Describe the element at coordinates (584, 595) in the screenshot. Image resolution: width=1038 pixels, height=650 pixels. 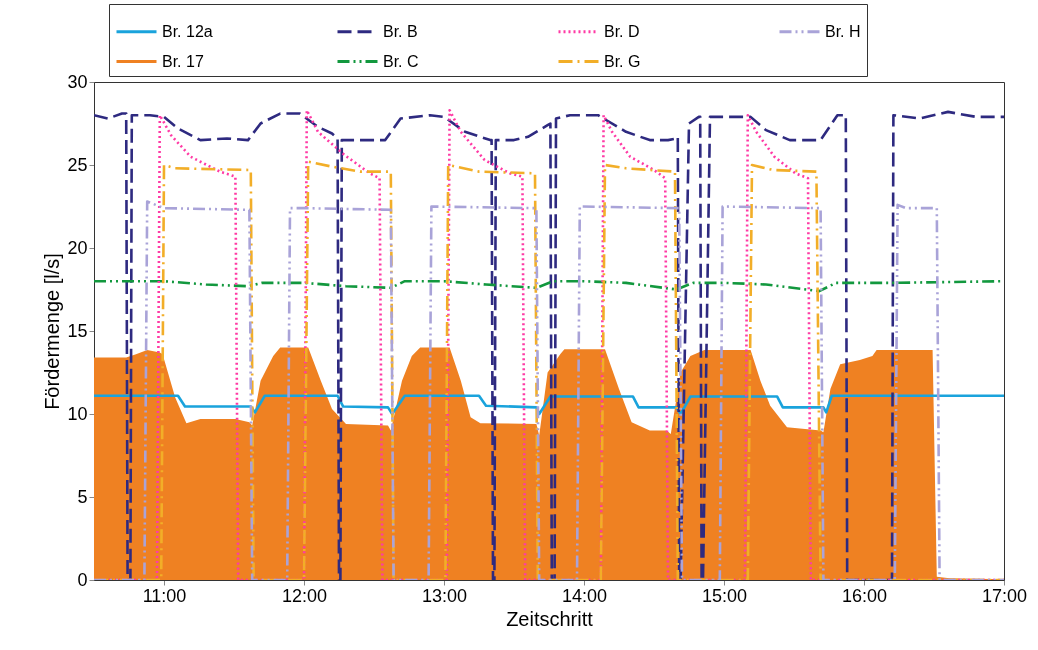
I see `x-tick-label: 14:00` at that location.